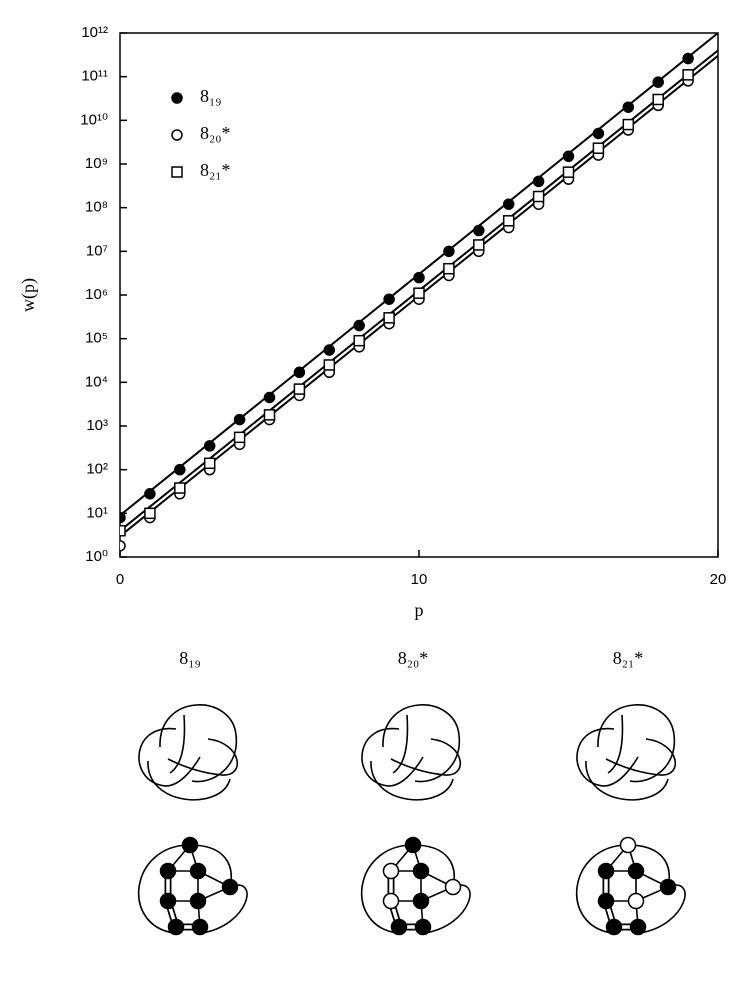 This screenshot has height=1007, width=729. Describe the element at coordinates (419, 579) in the screenshot. I see `x-tick-label: 10` at that location.